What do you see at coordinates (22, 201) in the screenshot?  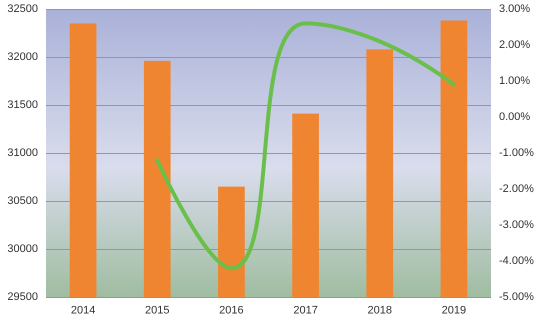 I see `y-tick-label: 30500` at bounding box center [22, 201].